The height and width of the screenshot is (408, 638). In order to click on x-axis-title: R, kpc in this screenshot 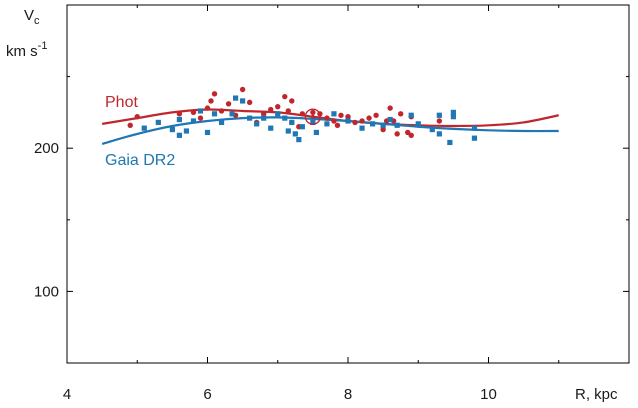, I will do `click(596, 394)`.